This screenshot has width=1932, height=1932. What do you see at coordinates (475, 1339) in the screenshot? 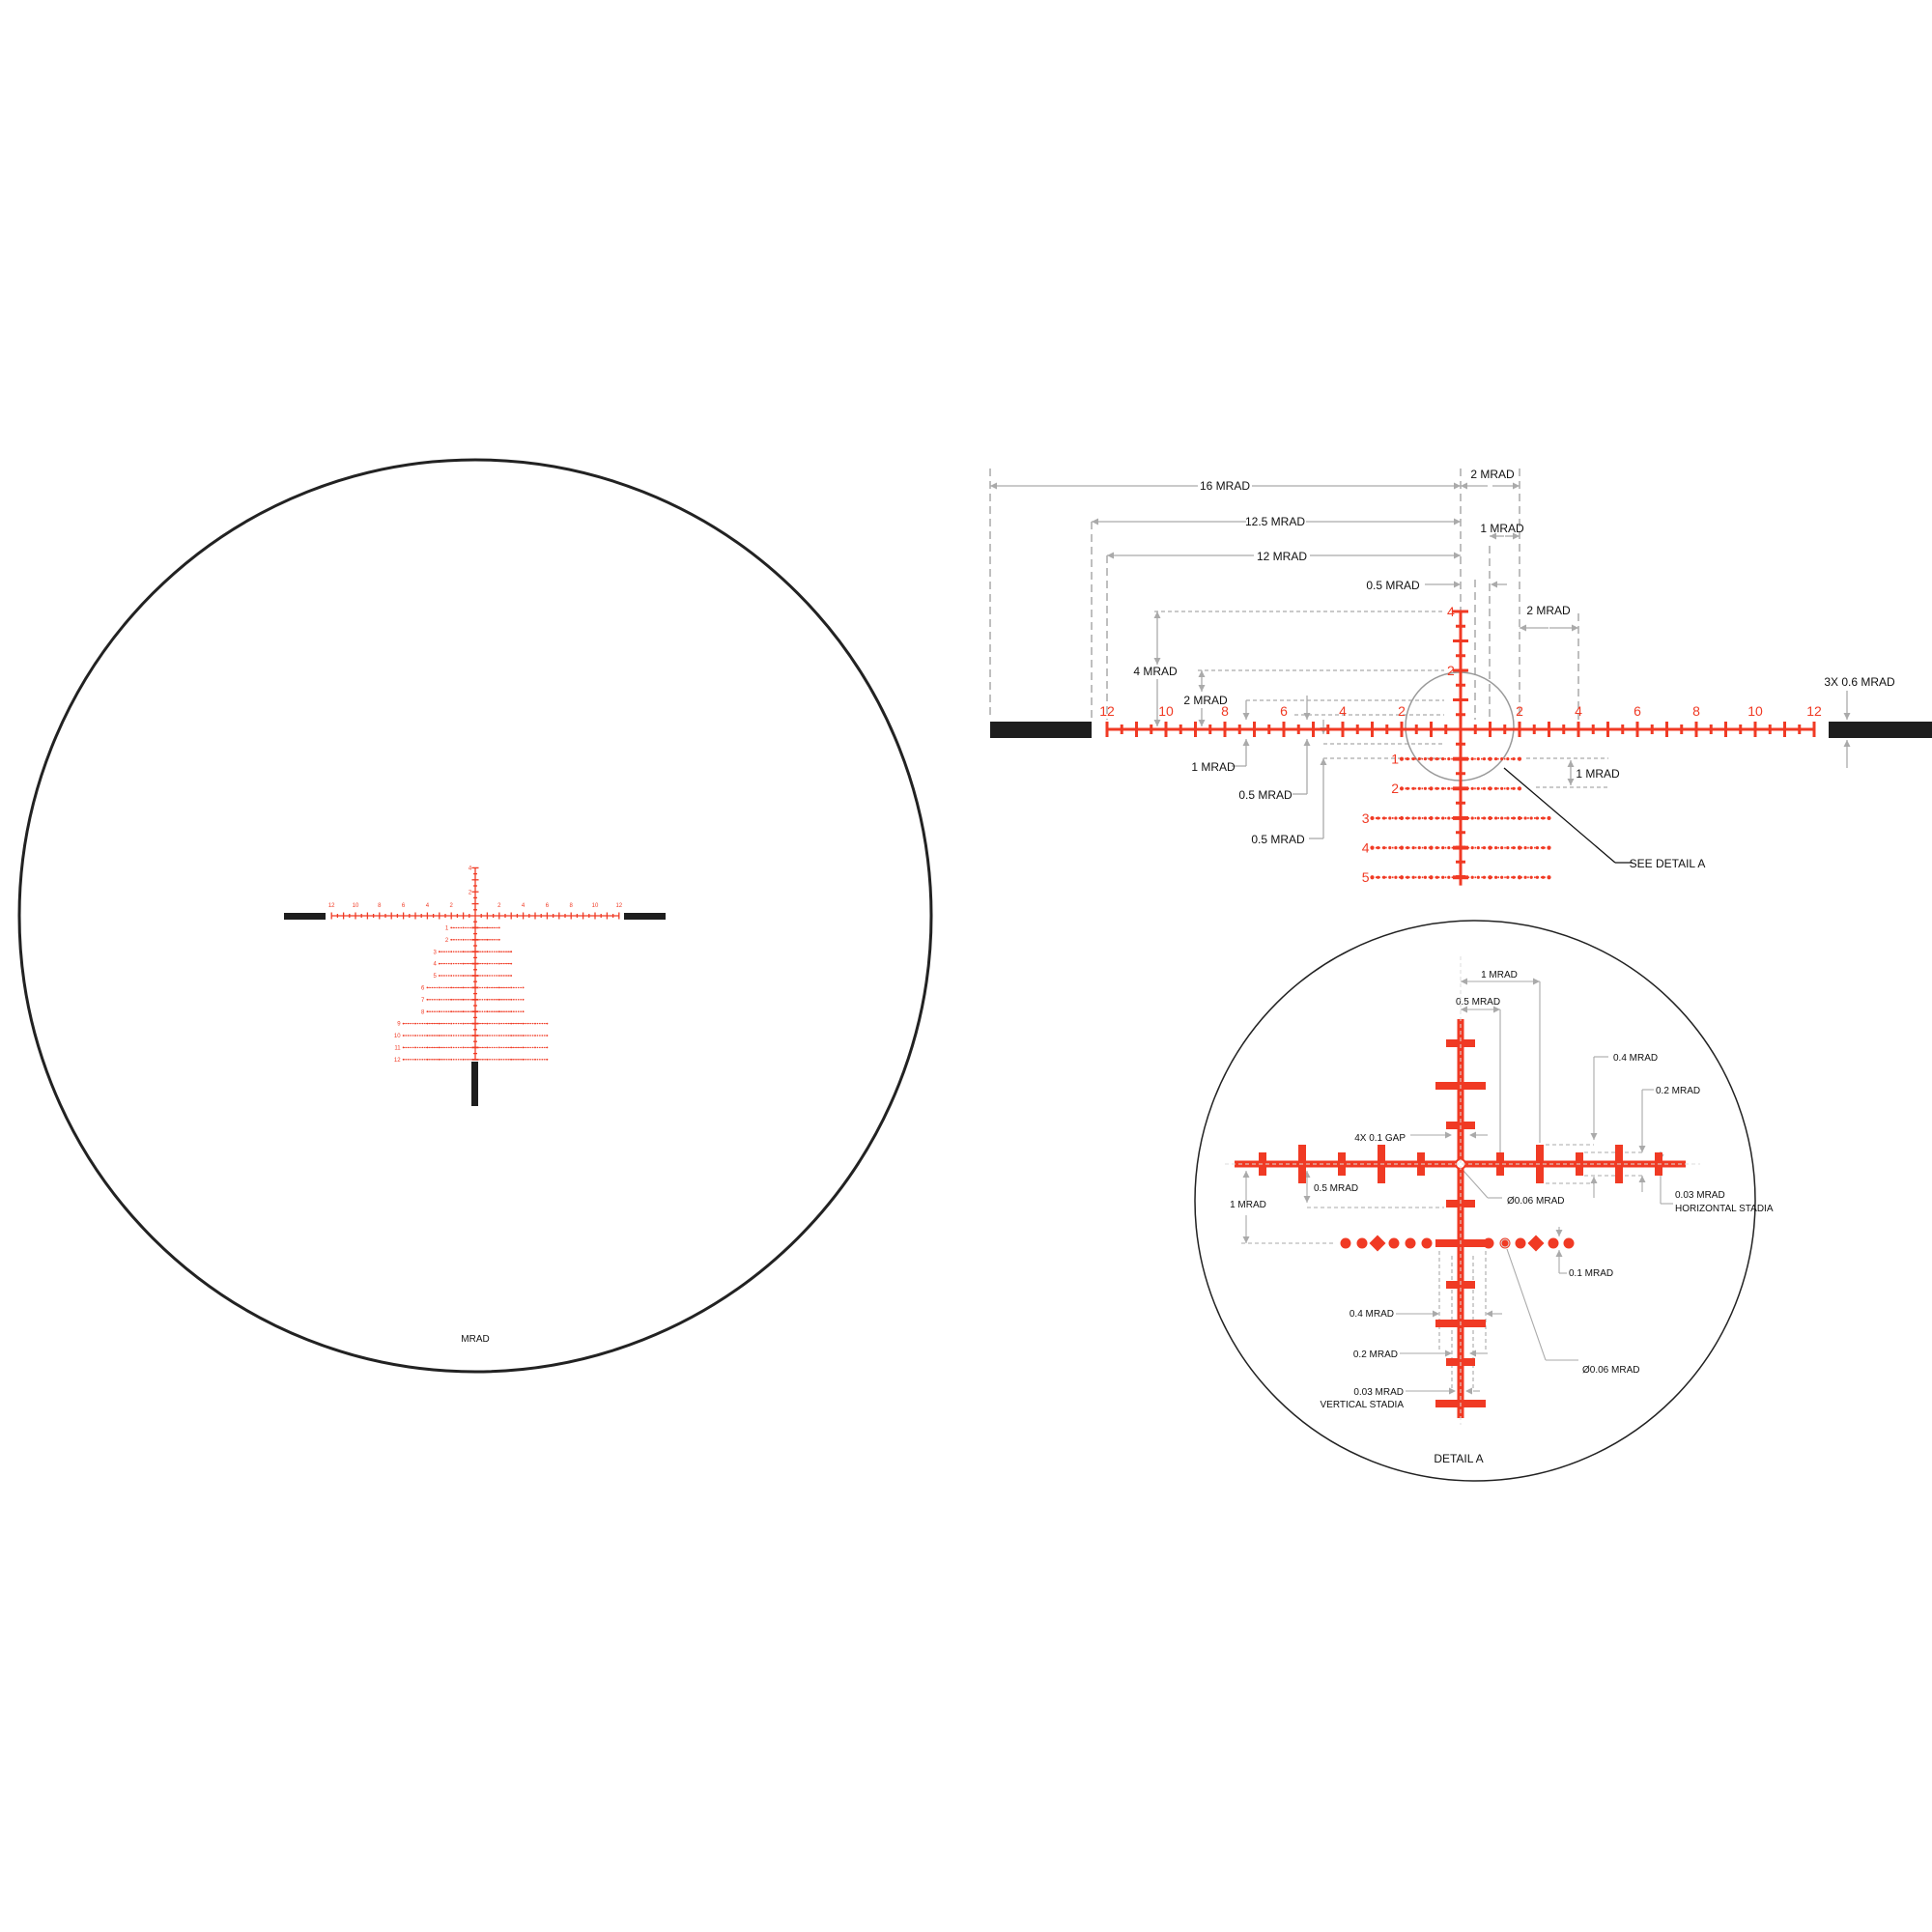
I see `unit-label: MRAD` at bounding box center [475, 1339].